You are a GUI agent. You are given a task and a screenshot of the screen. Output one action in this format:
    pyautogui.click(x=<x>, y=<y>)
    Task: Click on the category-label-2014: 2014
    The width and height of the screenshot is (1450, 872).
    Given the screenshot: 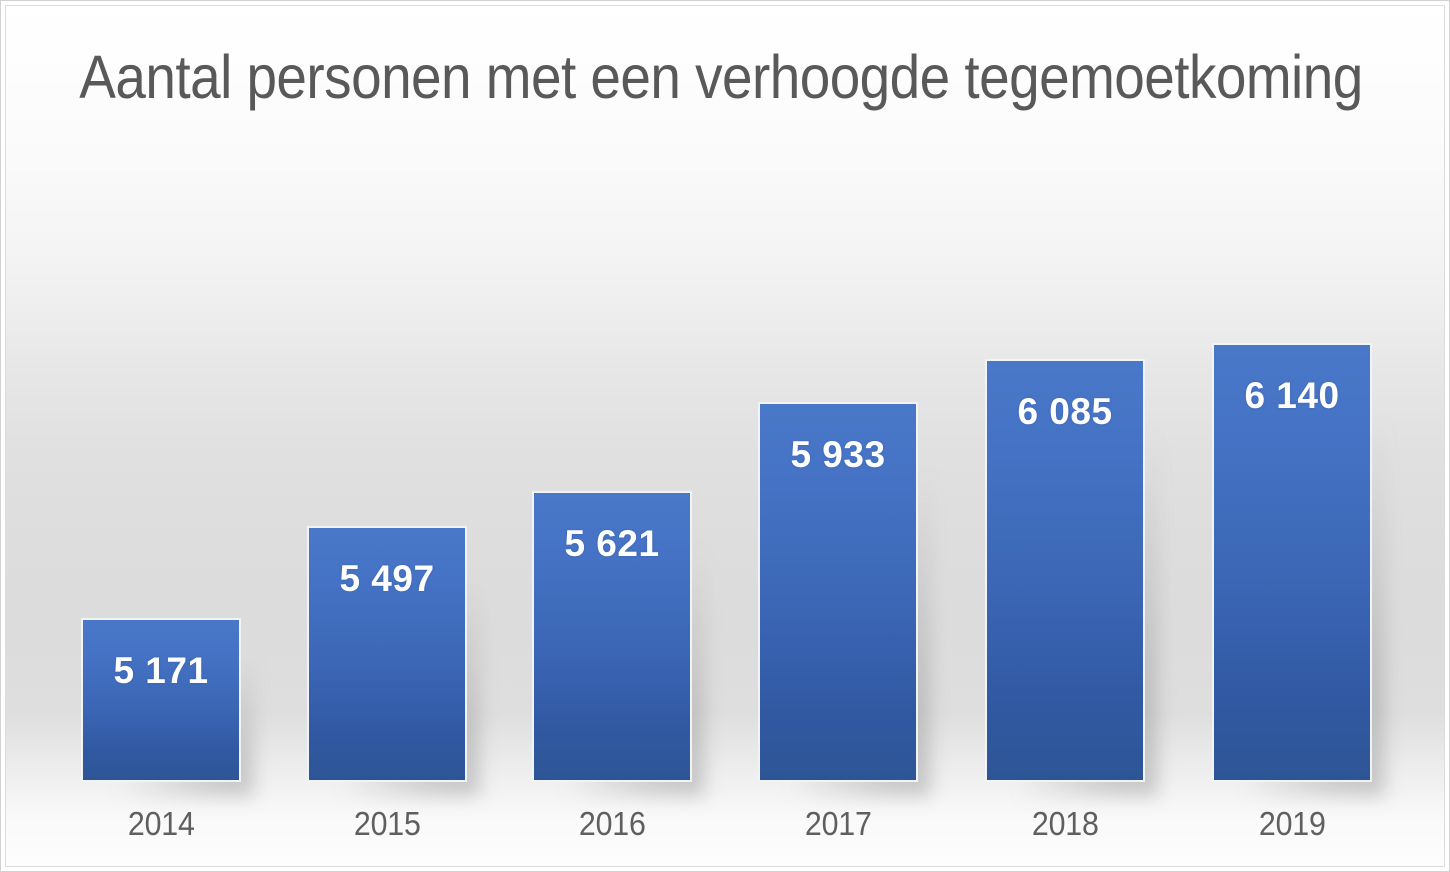 What is the action you would take?
    pyautogui.click(x=161, y=823)
    